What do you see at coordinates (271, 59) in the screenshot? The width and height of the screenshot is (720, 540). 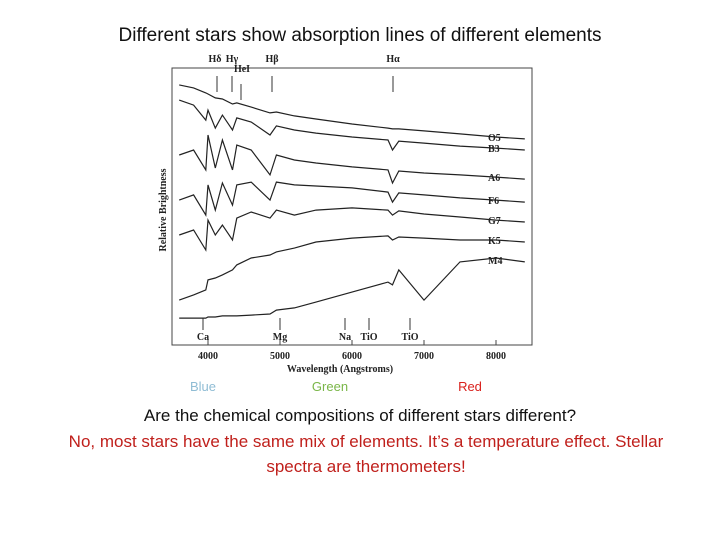 I see `line-label: Hβ` at bounding box center [271, 59].